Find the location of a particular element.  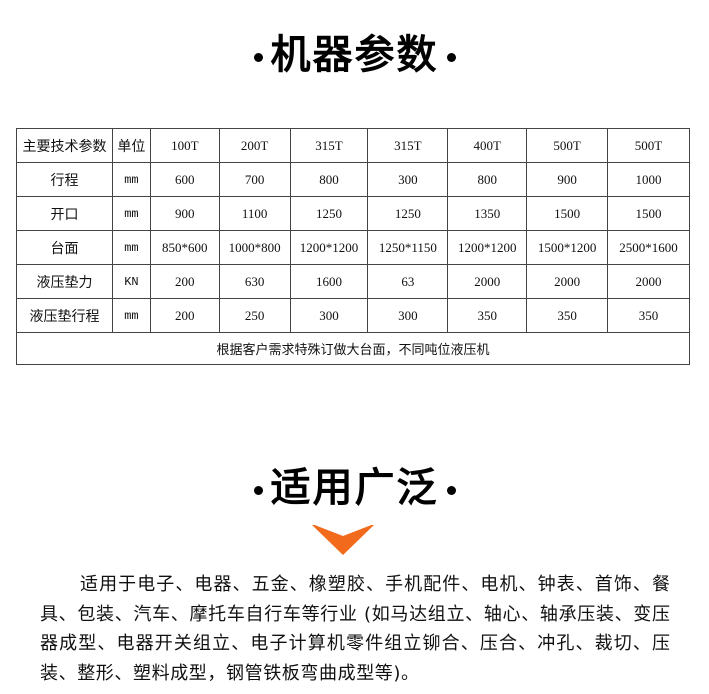

value-cell: 1000*800 is located at coordinates (254, 247).